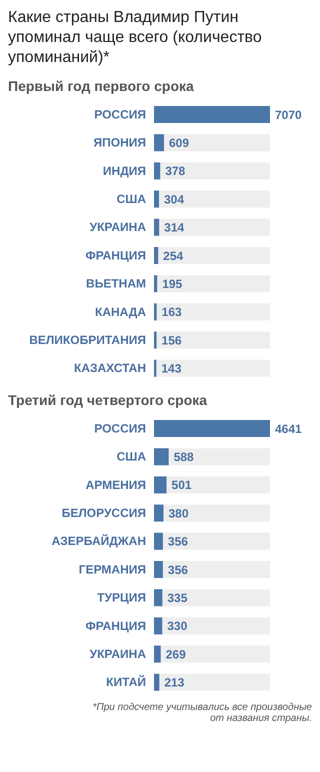 The height and width of the screenshot is (772, 320). Describe the element at coordinates (202, 713) in the screenshot. I see `text: *При подсчете учитывались все производные от названия страны.` at that location.